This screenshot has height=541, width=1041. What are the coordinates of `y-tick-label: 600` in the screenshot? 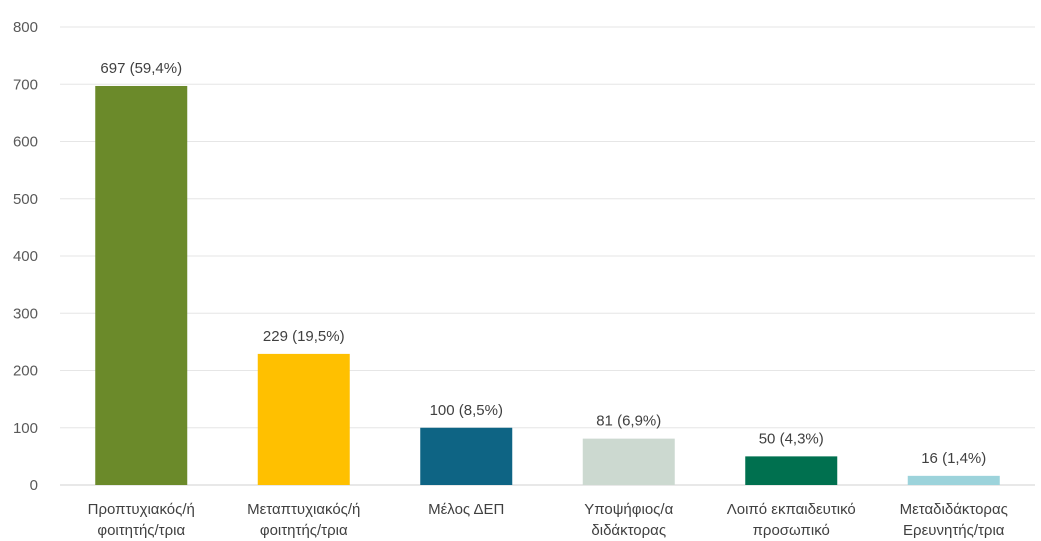 It's located at (25, 142).